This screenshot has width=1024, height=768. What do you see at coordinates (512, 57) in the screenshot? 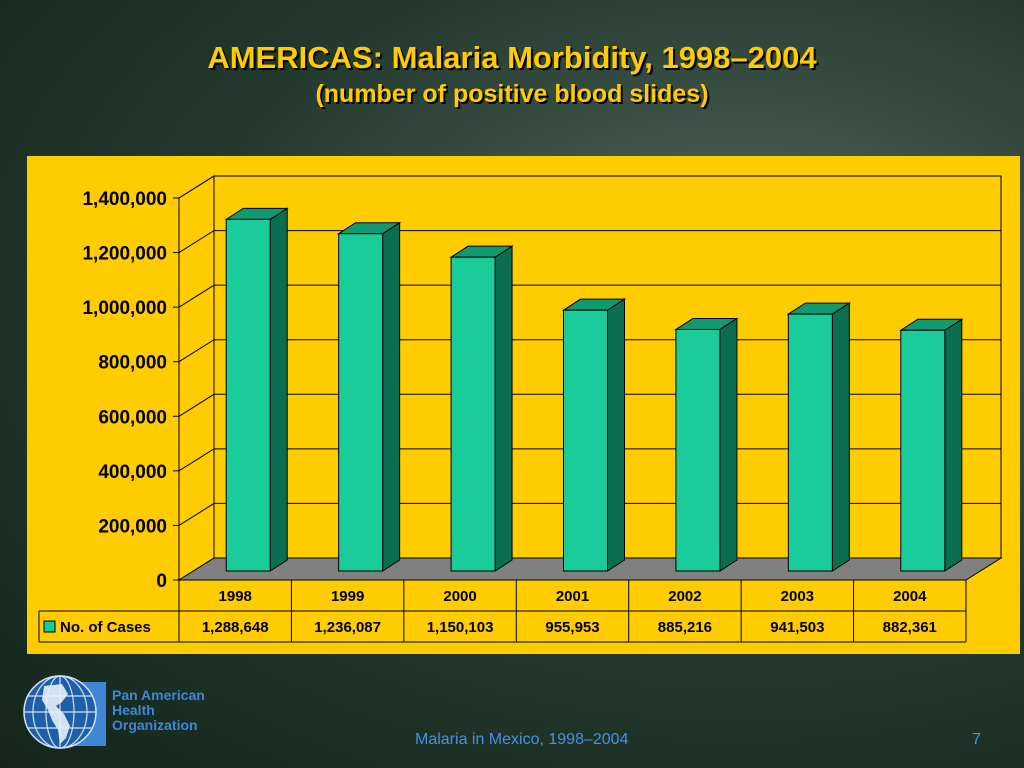
I see `title-line: AMERICAS: Malaria Morbidity, 1998–2004` at bounding box center [512, 57].